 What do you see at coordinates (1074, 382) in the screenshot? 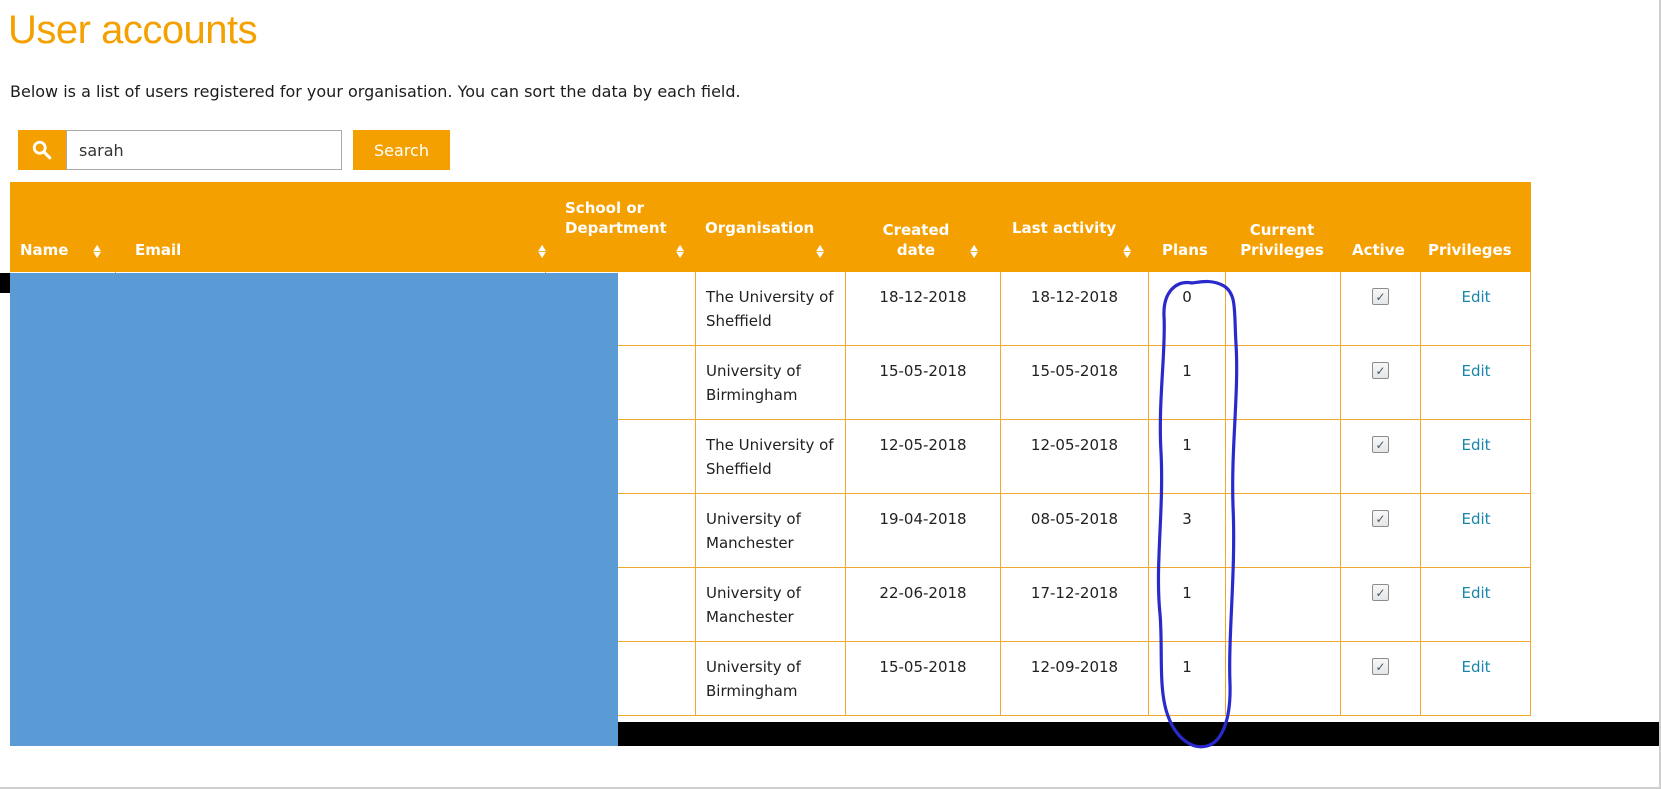
I see `cell-last-activity: 15-05-2018` at bounding box center [1074, 382].